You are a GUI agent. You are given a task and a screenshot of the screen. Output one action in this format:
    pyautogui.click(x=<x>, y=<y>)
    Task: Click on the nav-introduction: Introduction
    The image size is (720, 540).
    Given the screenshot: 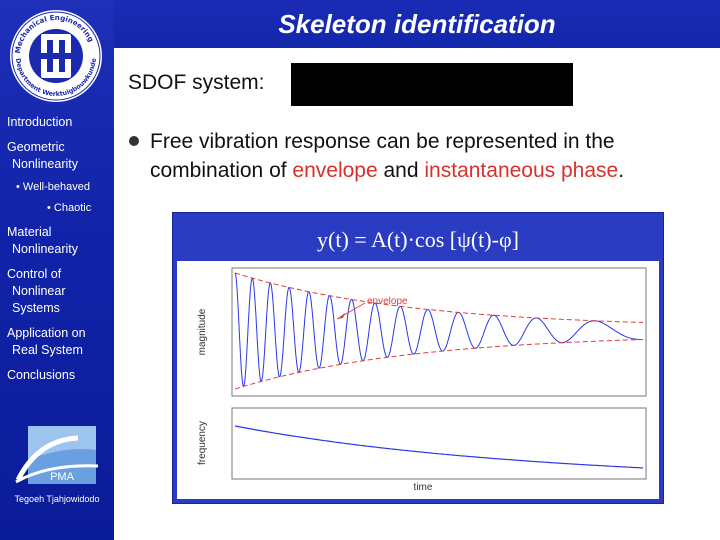 What is the action you would take?
    pyautogui.click(x=39, y=122)
    